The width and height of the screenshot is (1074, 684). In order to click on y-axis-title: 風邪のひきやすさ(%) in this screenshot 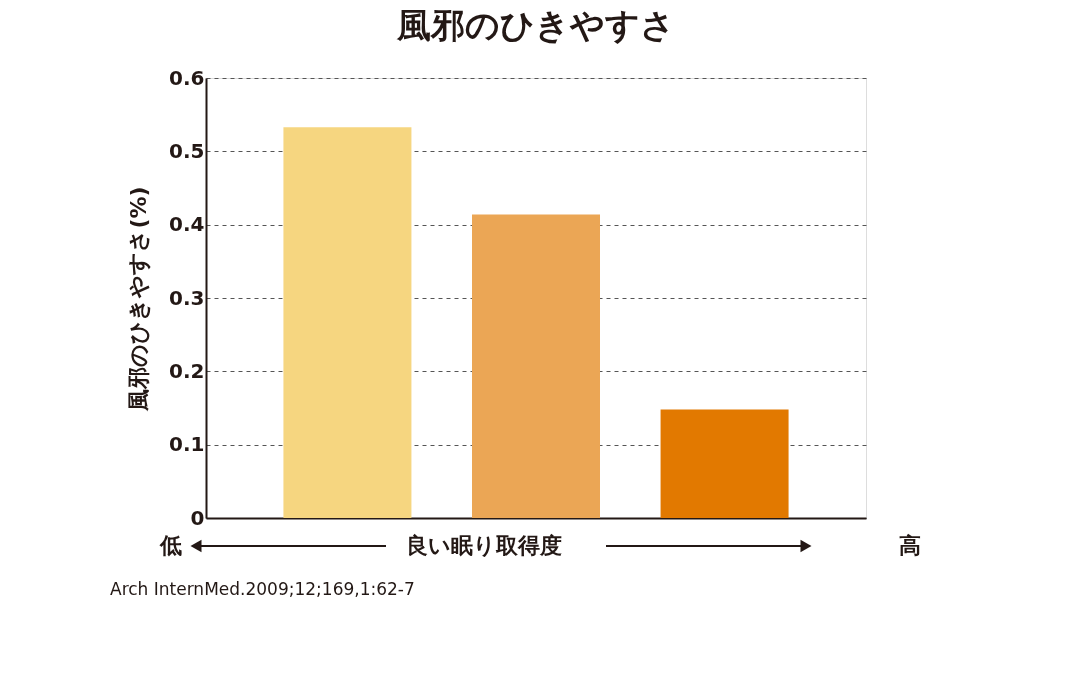, I will do `click(139, 299)`.